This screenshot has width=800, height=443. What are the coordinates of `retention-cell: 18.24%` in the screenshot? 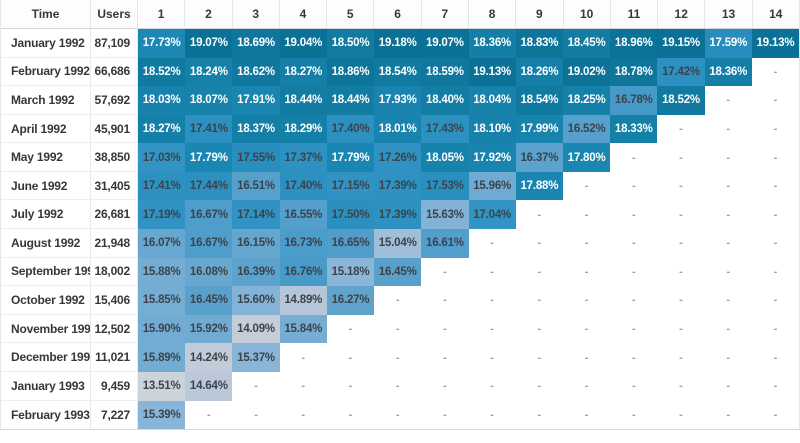 It's located at (209, 72).